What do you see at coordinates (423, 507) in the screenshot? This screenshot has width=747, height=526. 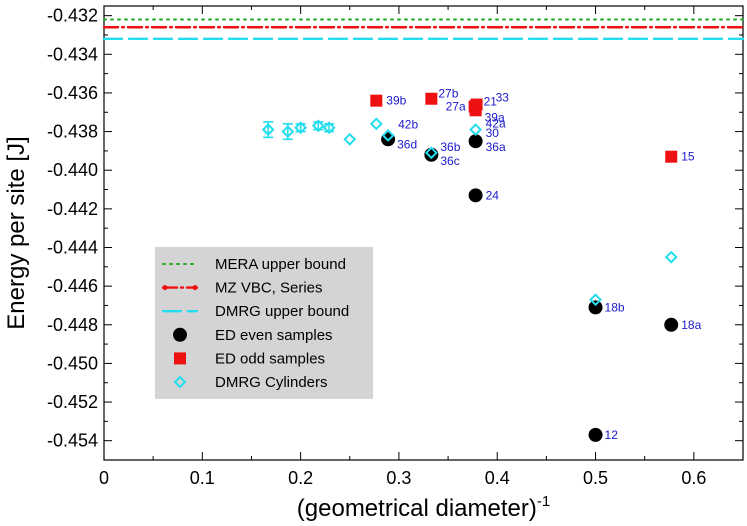 I see `x-axis-title: (geometrical diameter)-1` at bounding box center [423, 507].